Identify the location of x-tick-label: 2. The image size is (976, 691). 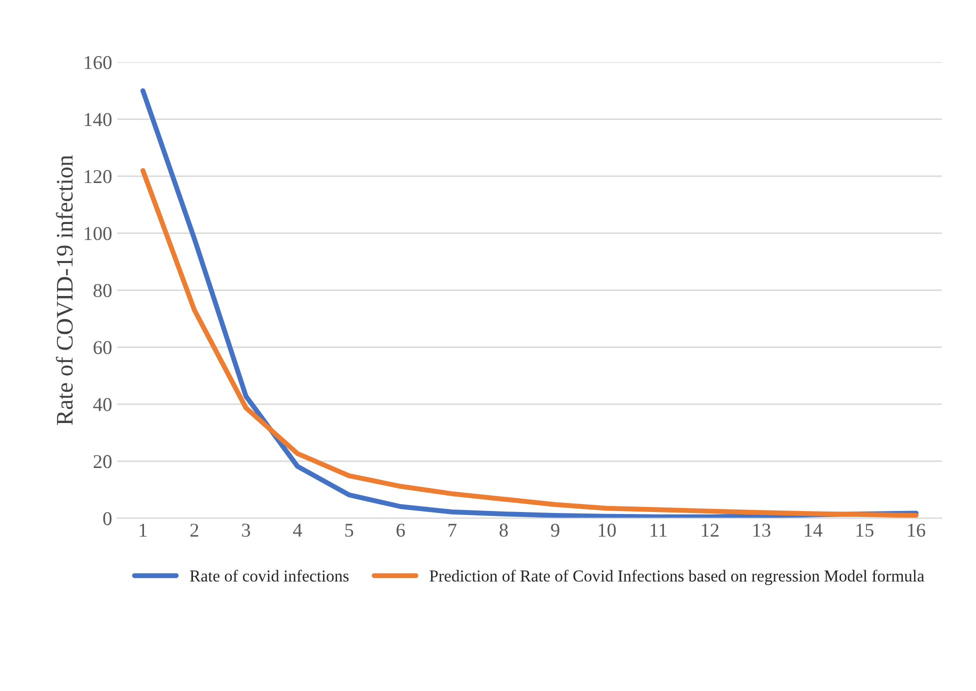
(194, 530).